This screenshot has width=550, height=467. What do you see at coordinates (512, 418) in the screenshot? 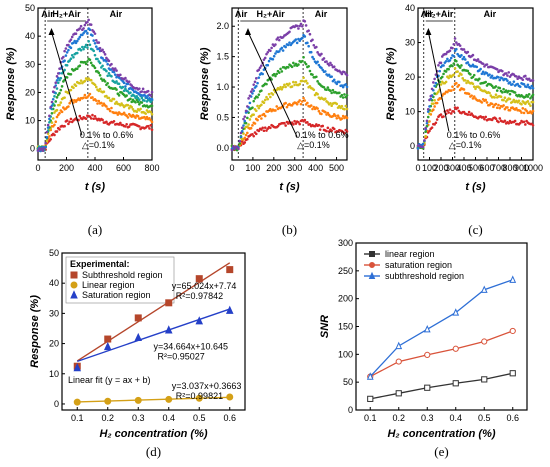
I see `x-tick-label: 0.6` at bounding box center [512, 418].